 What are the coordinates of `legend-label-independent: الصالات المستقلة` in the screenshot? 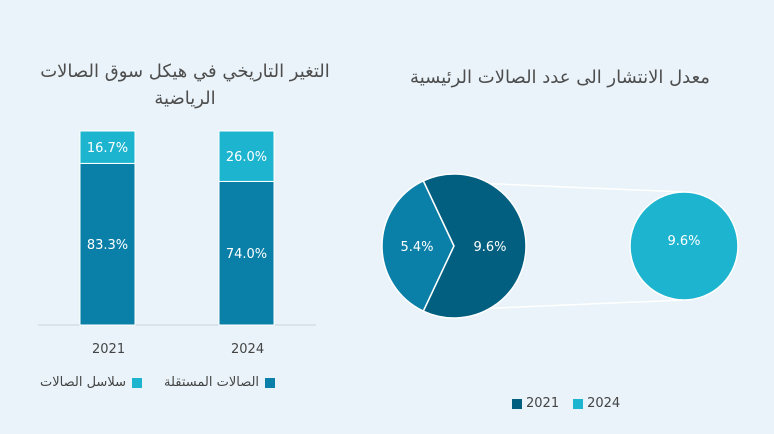 It's located at (211, 382).